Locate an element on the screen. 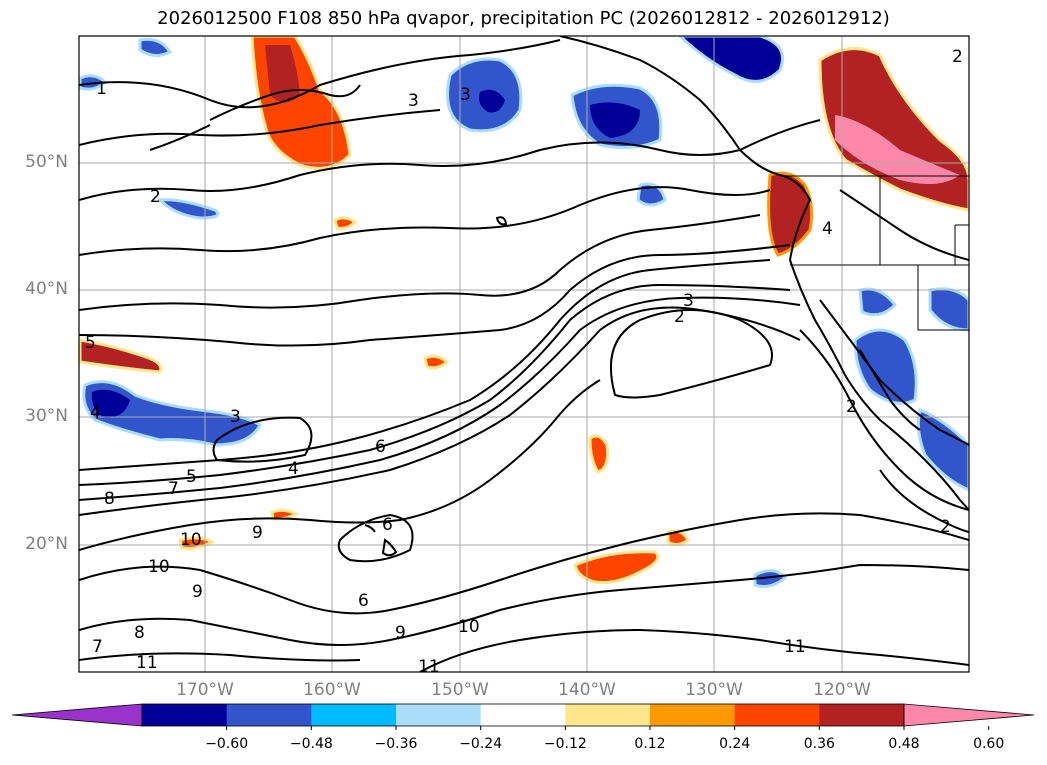 The image size is (1047, 765). colorbar-tick-label: 0.12 is located at coordinates (650, 744).